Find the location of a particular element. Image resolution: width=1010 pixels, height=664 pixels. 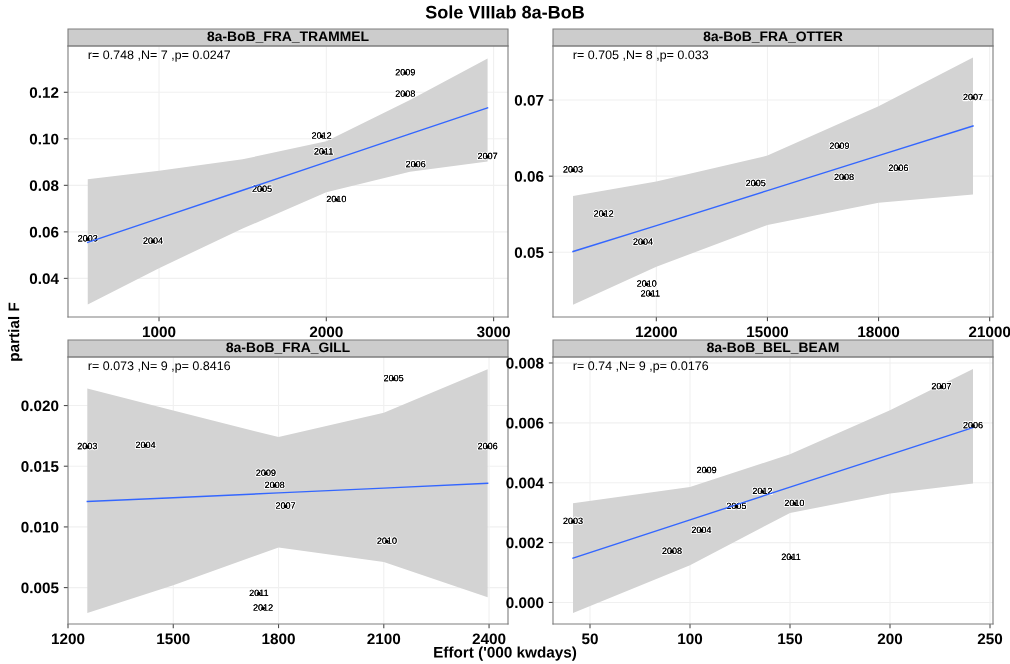

chart-title: 8a-BoB_FRA_OTTER is located at coordinates (773, 37).